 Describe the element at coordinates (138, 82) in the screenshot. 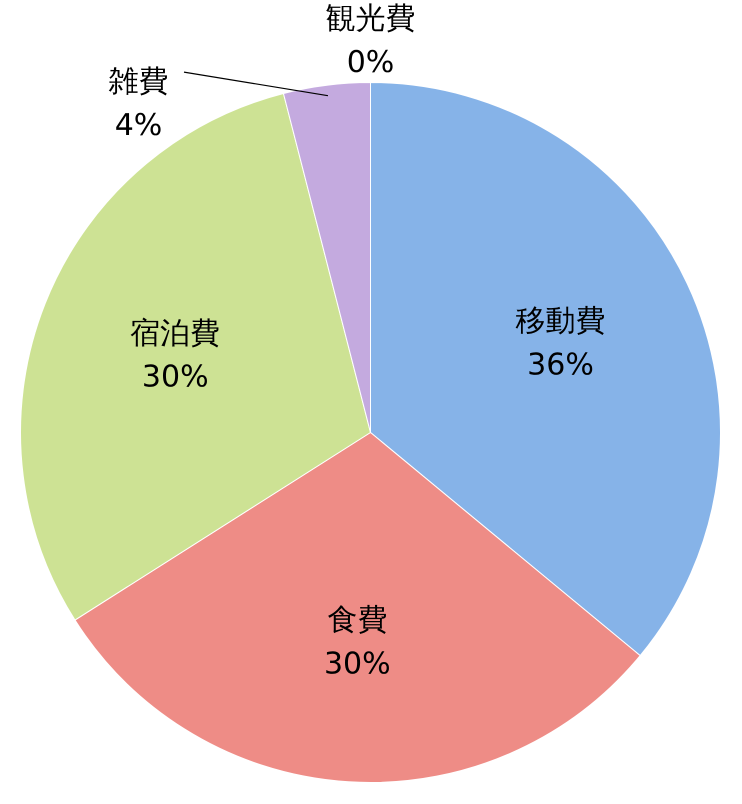

I see `slice-label: 雑費` at that location.